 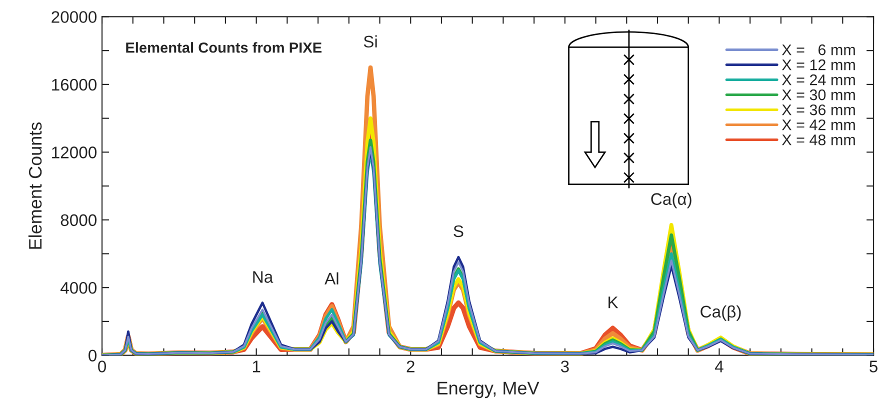 I want to click on x-tick-label: 4, so click(x=719, y=366).